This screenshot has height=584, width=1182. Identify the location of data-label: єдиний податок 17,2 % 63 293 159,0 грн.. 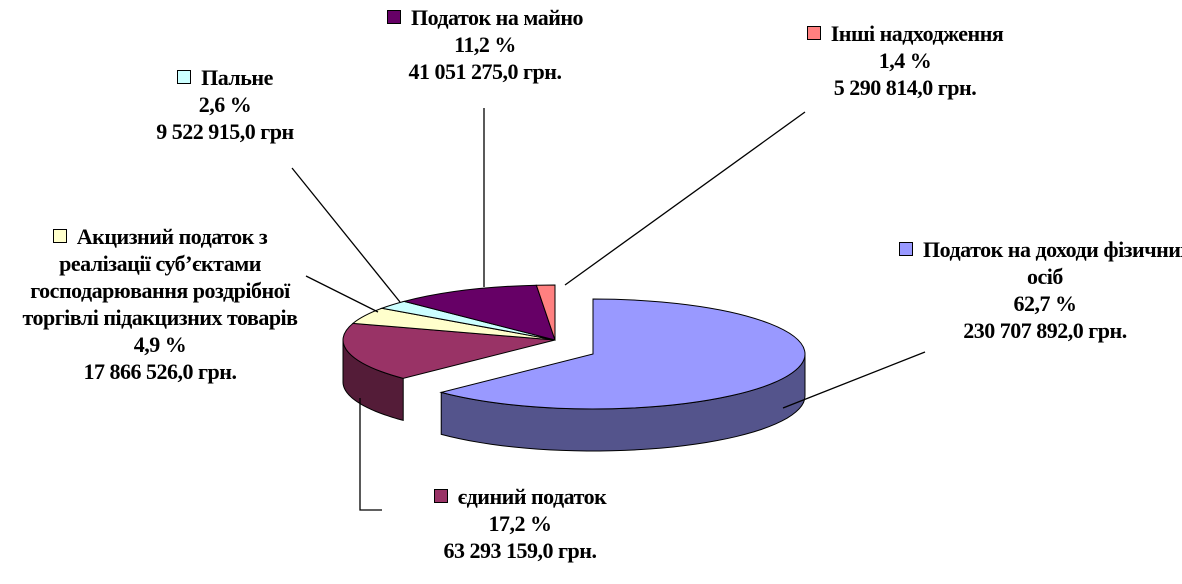
(520, 523).